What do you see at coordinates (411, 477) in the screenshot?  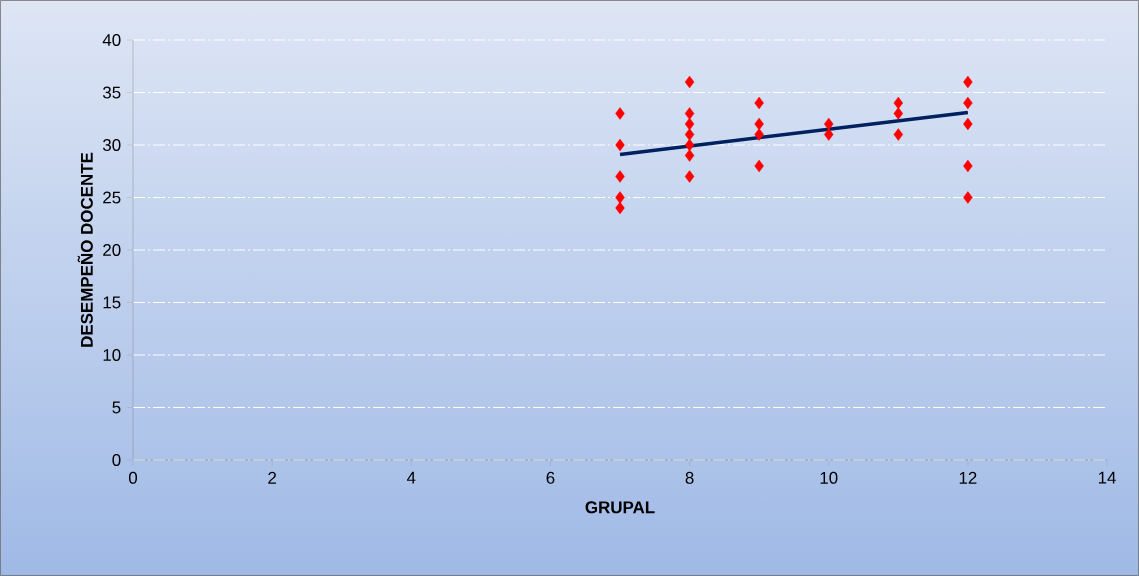 I see `x-tick-label: 4` at bounding box center [411, 477].